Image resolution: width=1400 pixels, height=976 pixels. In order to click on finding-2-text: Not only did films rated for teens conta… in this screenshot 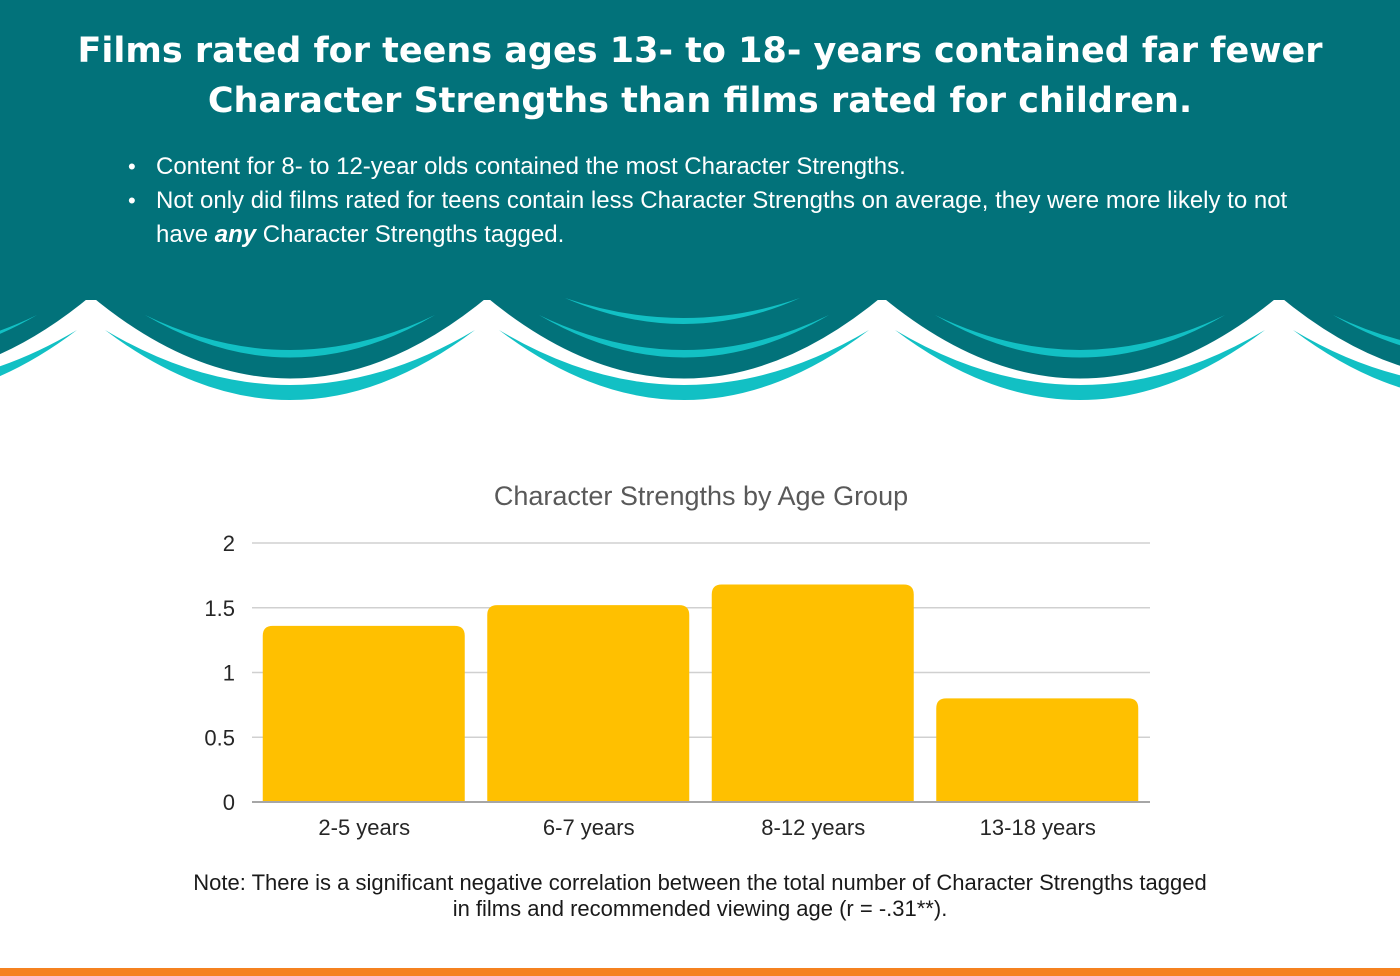, I will do `click(722, 217)`.